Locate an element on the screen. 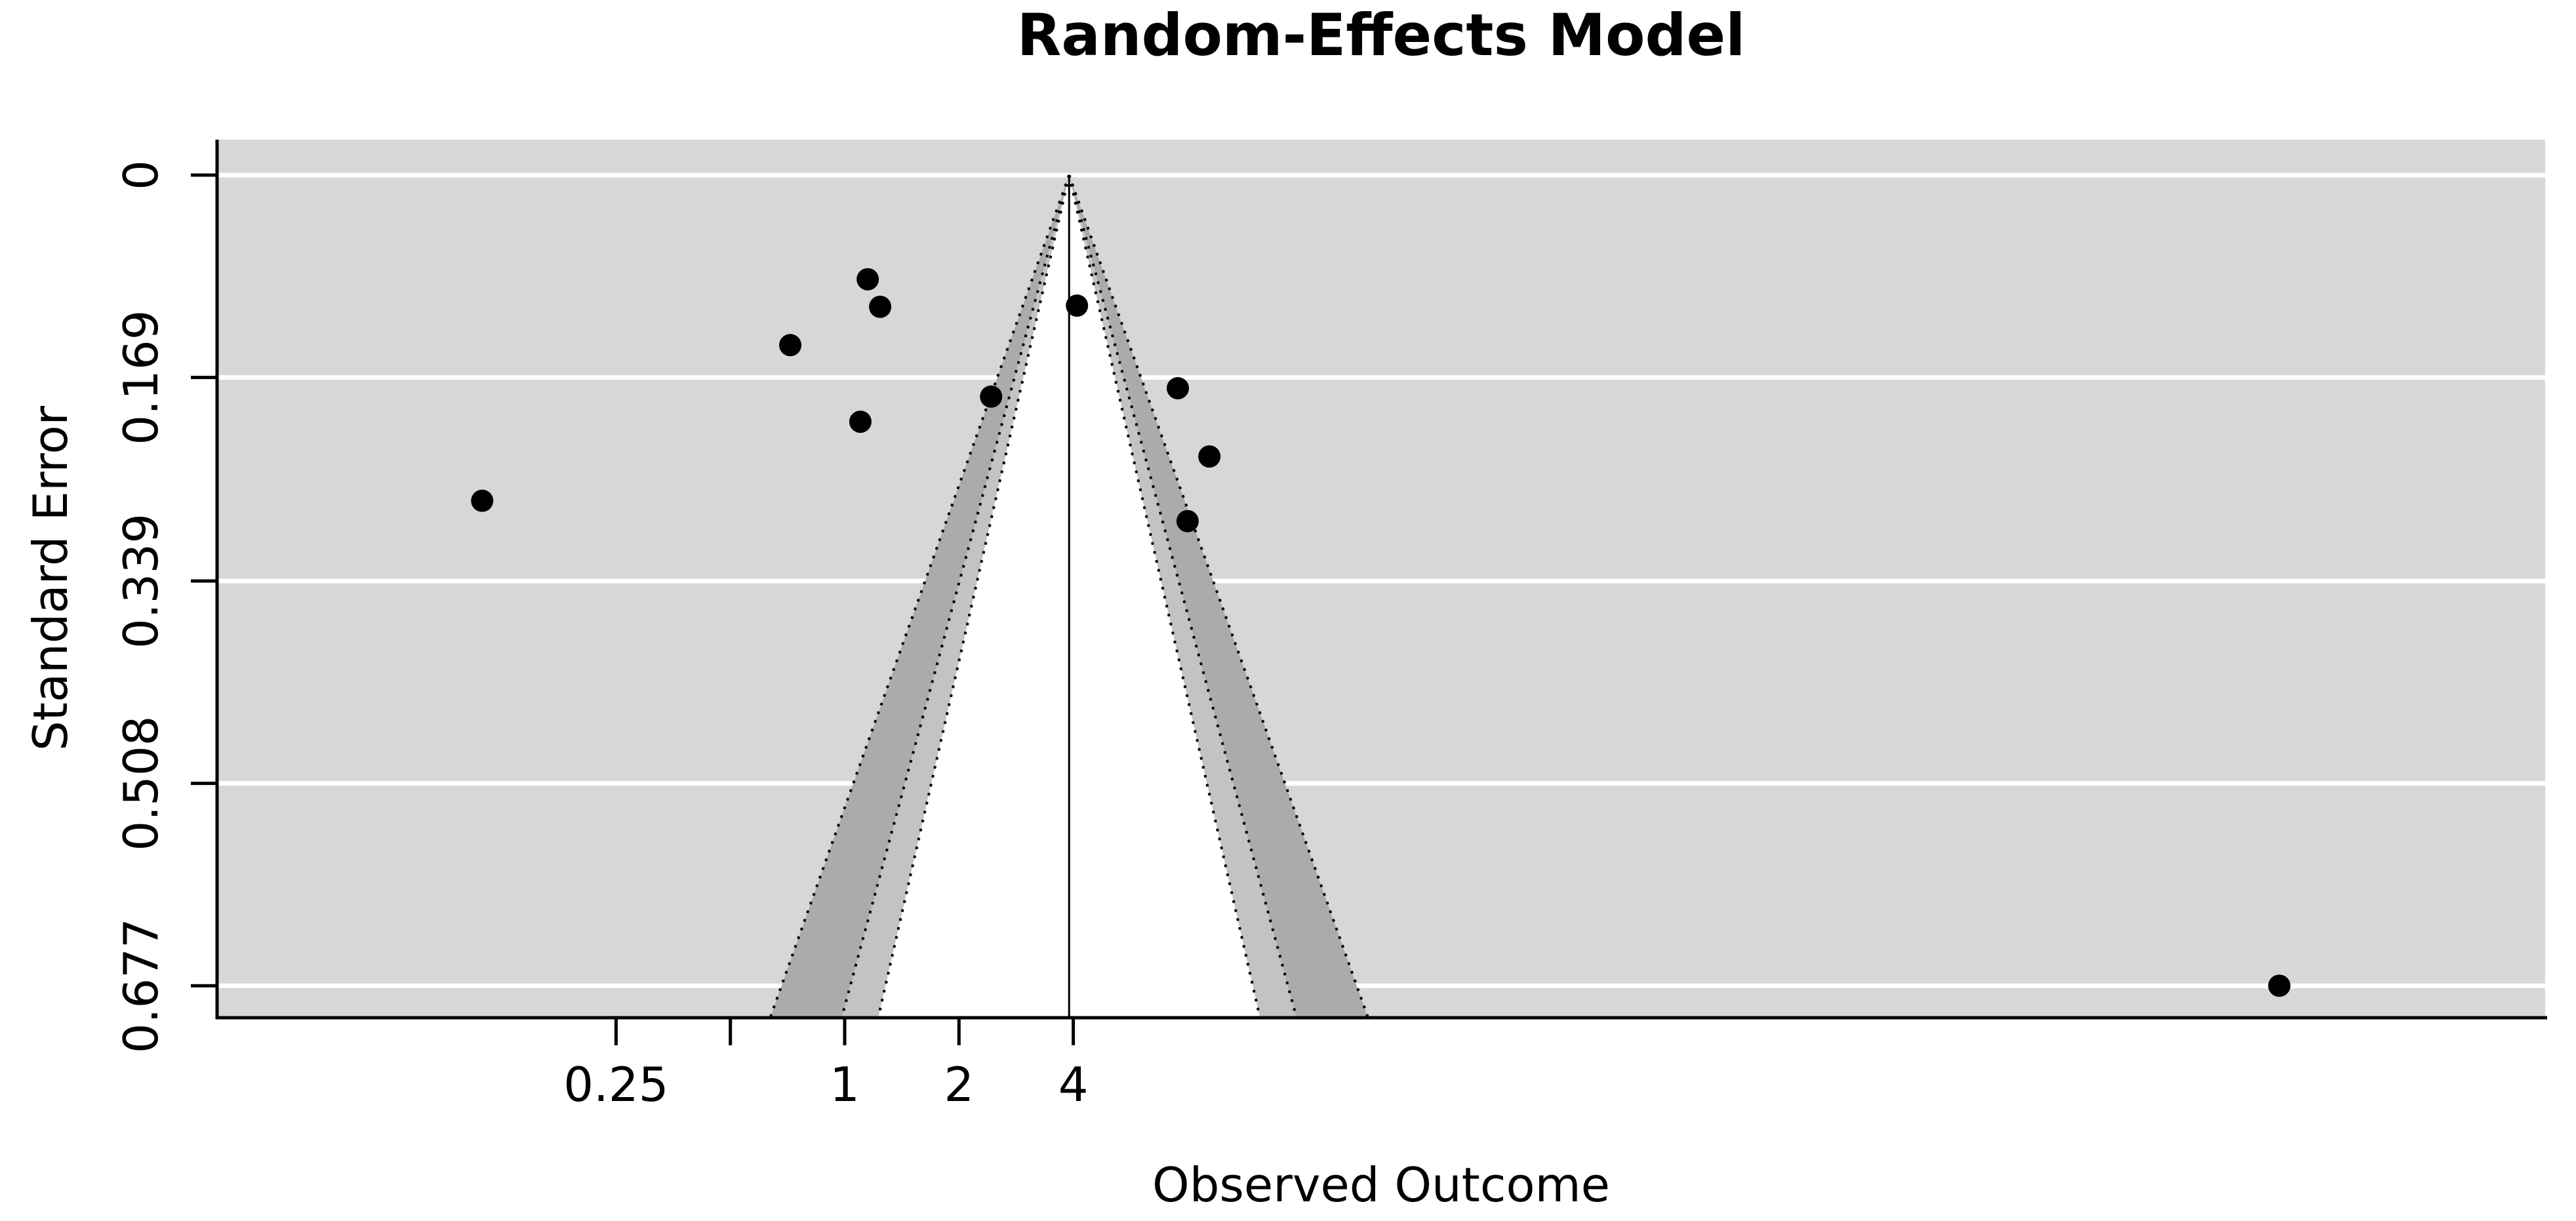  x-tick-label: 4 is located at coordinates (1073, 1084).